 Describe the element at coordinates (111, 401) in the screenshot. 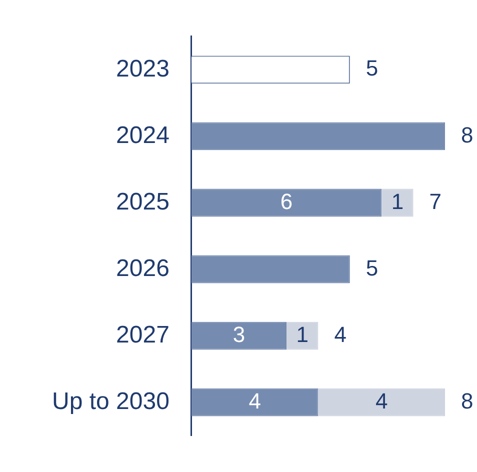

I see `y-tick-label: Up to 2030` at that location.